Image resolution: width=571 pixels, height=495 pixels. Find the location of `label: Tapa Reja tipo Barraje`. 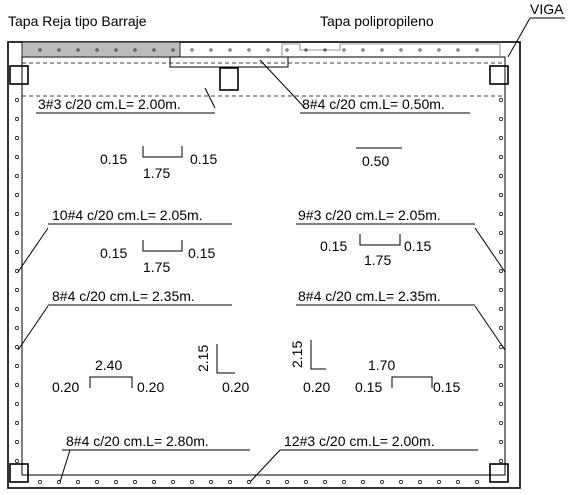

label: Tapa Reja tipo Barraje is located at coordinates (77, 21).